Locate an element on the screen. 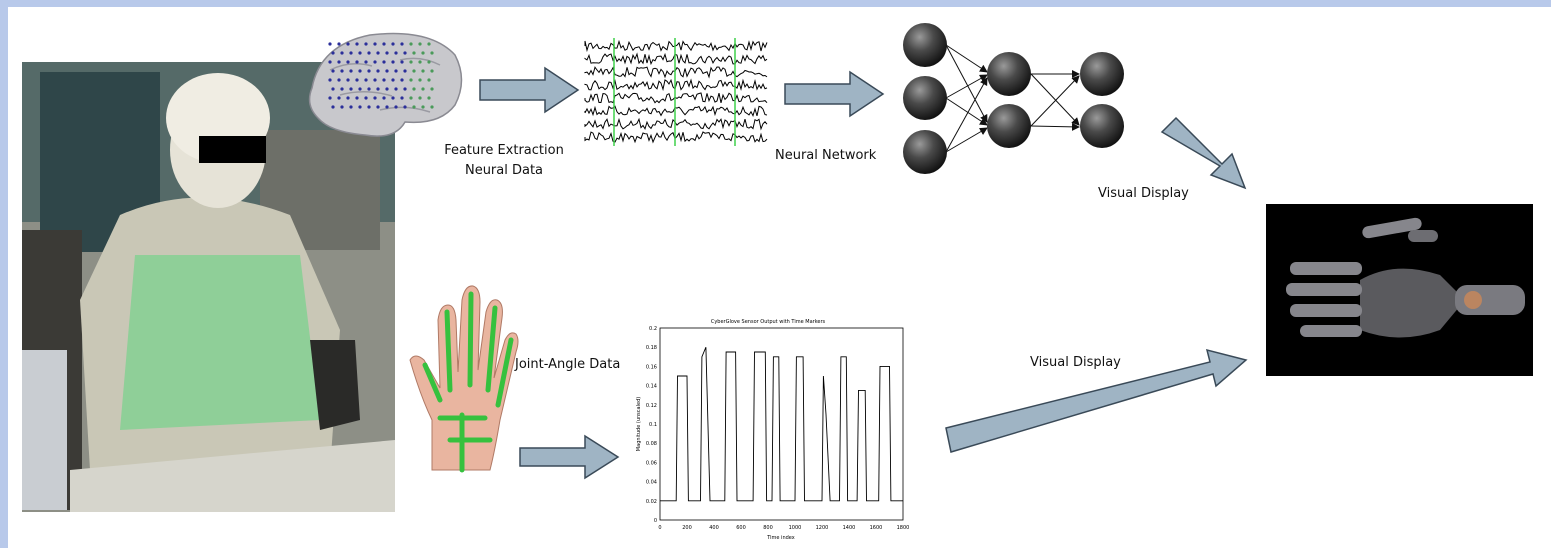 This screenshot has height=548, width=1551. chart-x-tick-label: 200 is located at coordinates (687, 528).